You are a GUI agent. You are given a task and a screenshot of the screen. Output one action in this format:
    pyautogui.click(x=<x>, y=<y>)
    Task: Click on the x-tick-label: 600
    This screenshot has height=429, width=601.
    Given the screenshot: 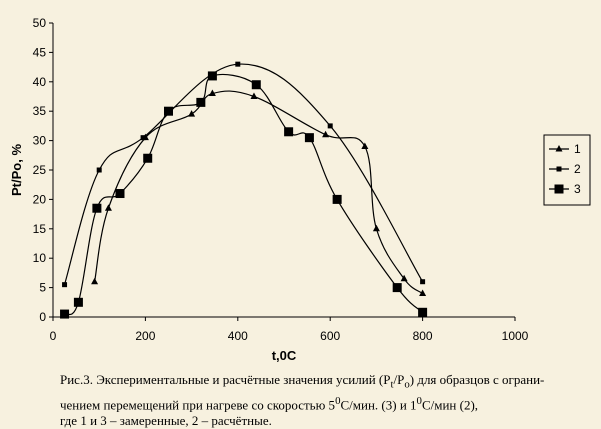 What is the action you would take?
    pyautogui.click(x=330, y=336)
    